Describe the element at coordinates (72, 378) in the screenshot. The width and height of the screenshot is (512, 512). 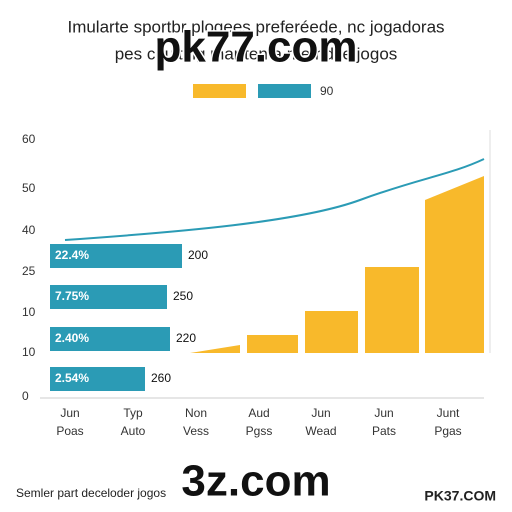
I see `bar-label: 2.54%` at that location.